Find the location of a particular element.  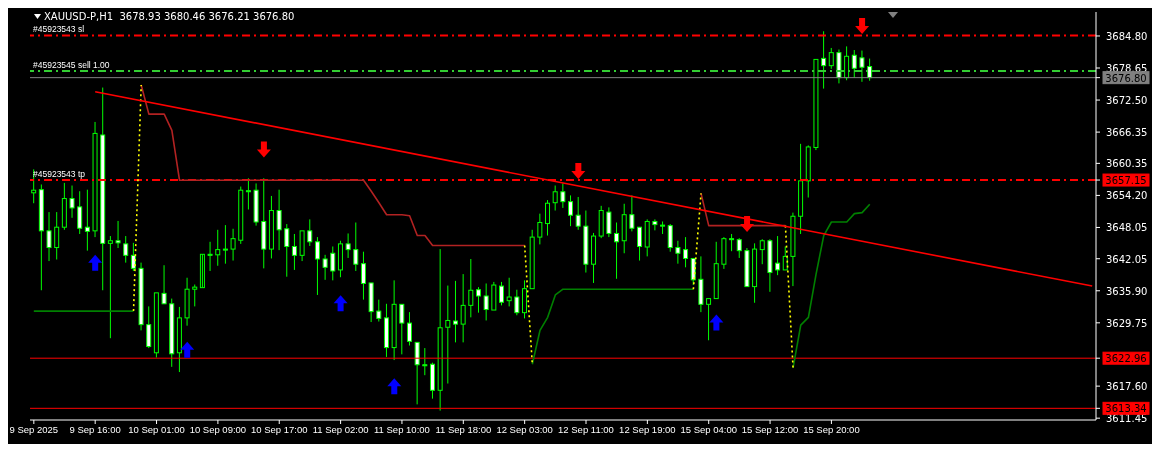

x-tick-label: 15 Sep 04:00 is located at coordinates (708, 429).